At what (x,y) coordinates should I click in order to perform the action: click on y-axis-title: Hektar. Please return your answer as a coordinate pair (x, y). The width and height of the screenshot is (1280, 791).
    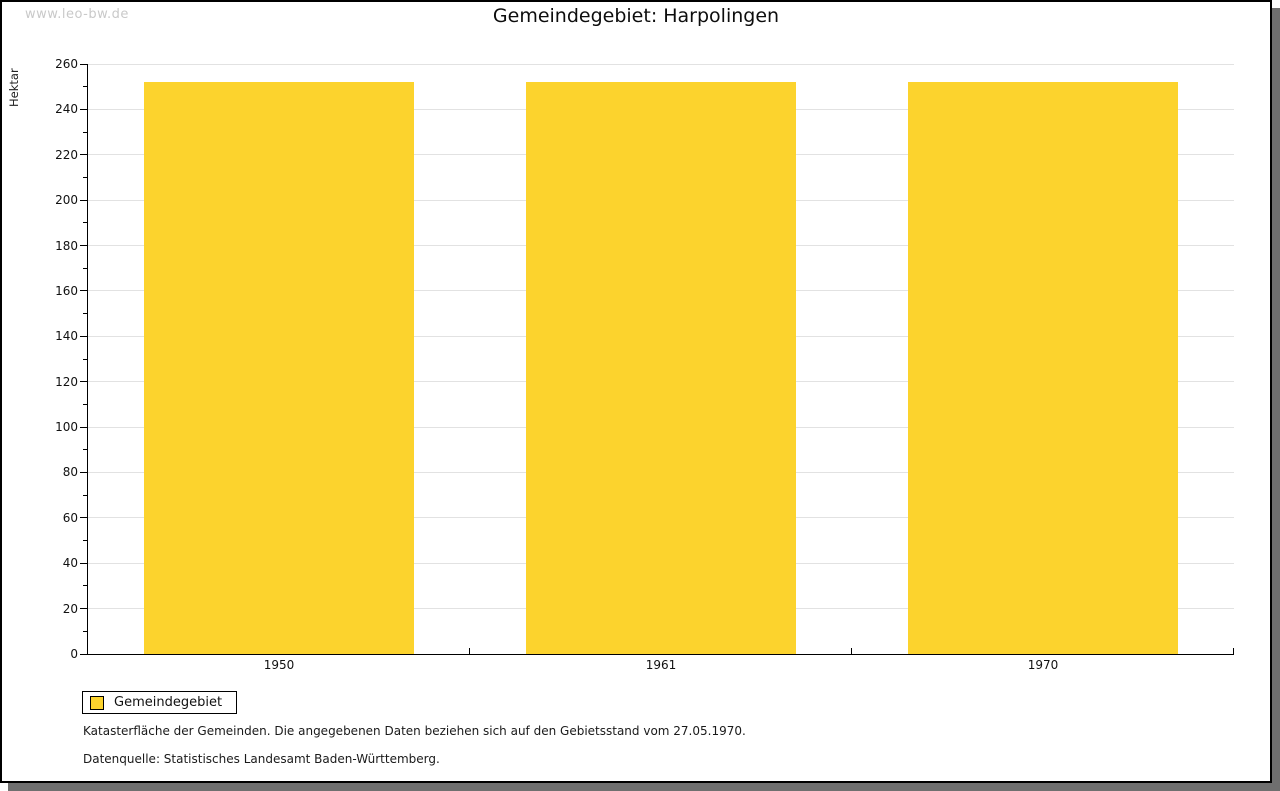
    Looking at the image, I should click on (14, 87).